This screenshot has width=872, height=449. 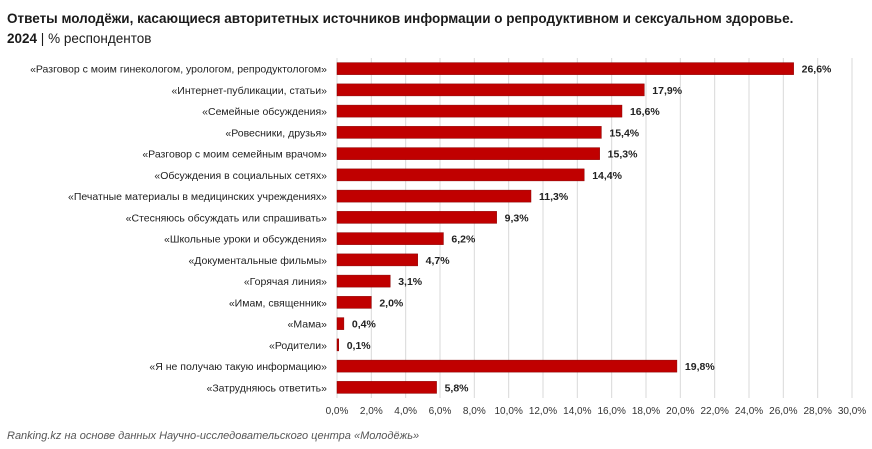 I want to click on category-label: «Родители», so click(x=298, y=346).